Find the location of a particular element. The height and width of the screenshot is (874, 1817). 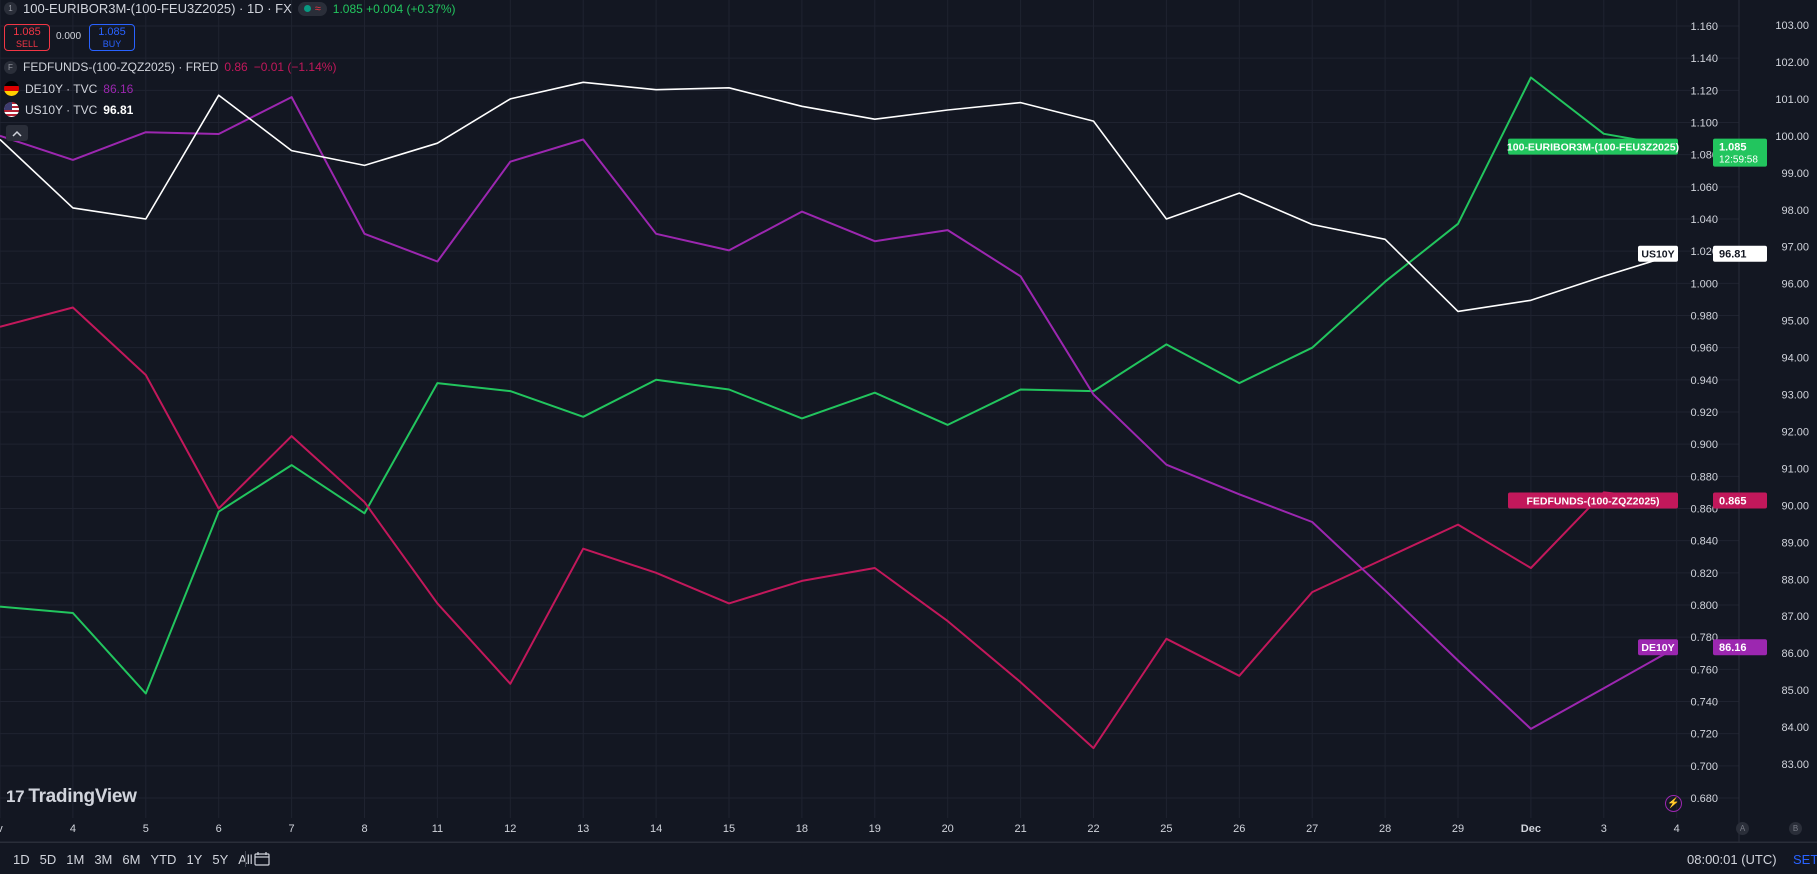

right-axis-tick-label: 85.00 is located at coordinates (1795, 691).